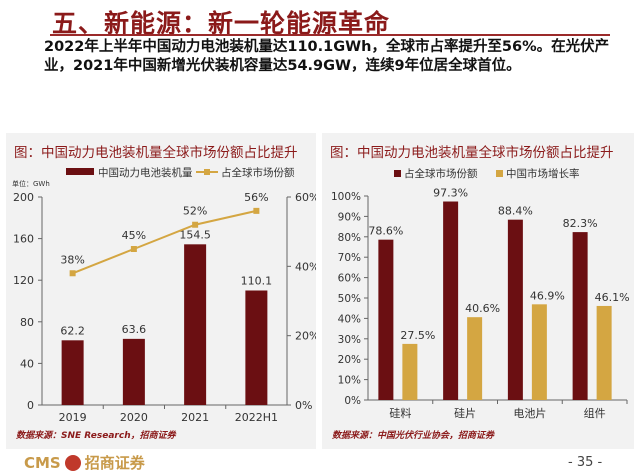 Image resolution: width=640 pixels, height=473 pixels. What do you see at coordinates (27, 322) in the screenshot?
I see `y-tick-label: 80` at bounding box center [27, 322].